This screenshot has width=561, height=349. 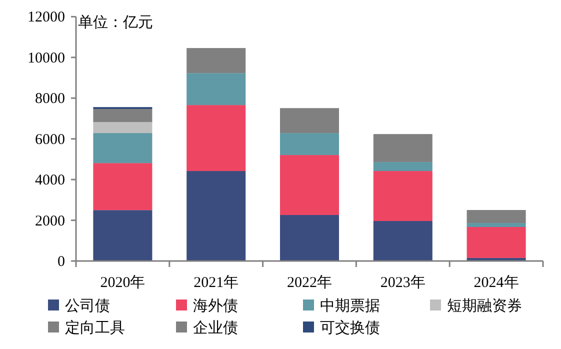 What do you see at coordinates (496, 282) in the screenshot?
I see `x-tick-label: 2024年` at bounding box center [496, 282].